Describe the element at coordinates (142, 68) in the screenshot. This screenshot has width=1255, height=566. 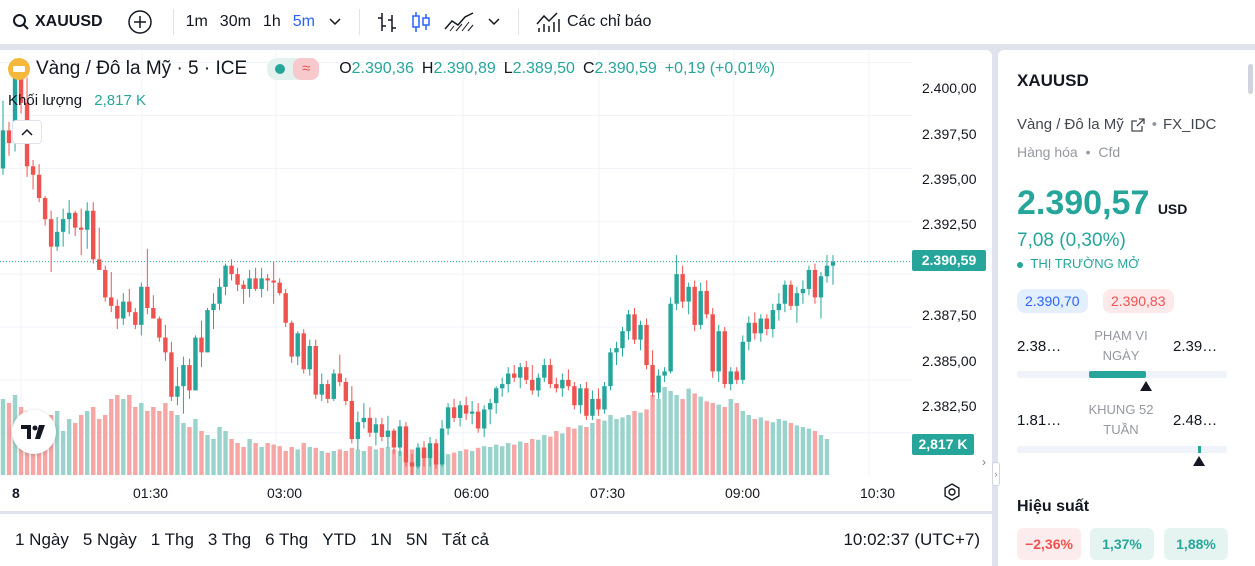
I see `legend-title: Vàng / Đô la Mỹ · 5 · ICE` at that location.